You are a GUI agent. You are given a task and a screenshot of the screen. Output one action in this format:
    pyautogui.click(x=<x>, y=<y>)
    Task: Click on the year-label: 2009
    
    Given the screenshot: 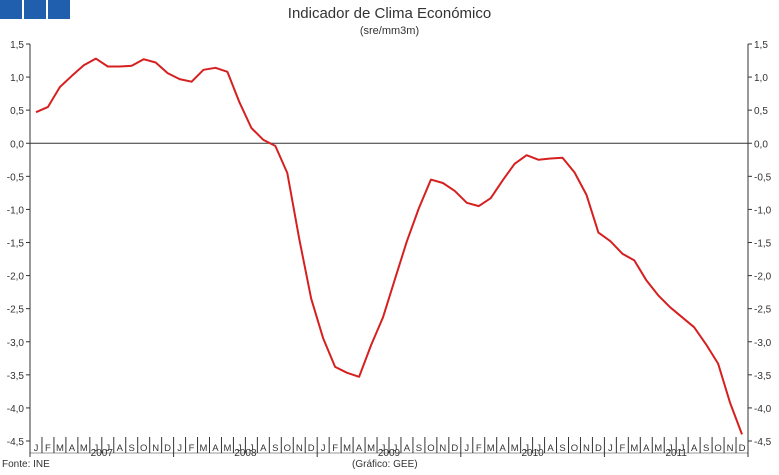 What is the action you would take?
    pyautogui.click(x=389, y=453)
    